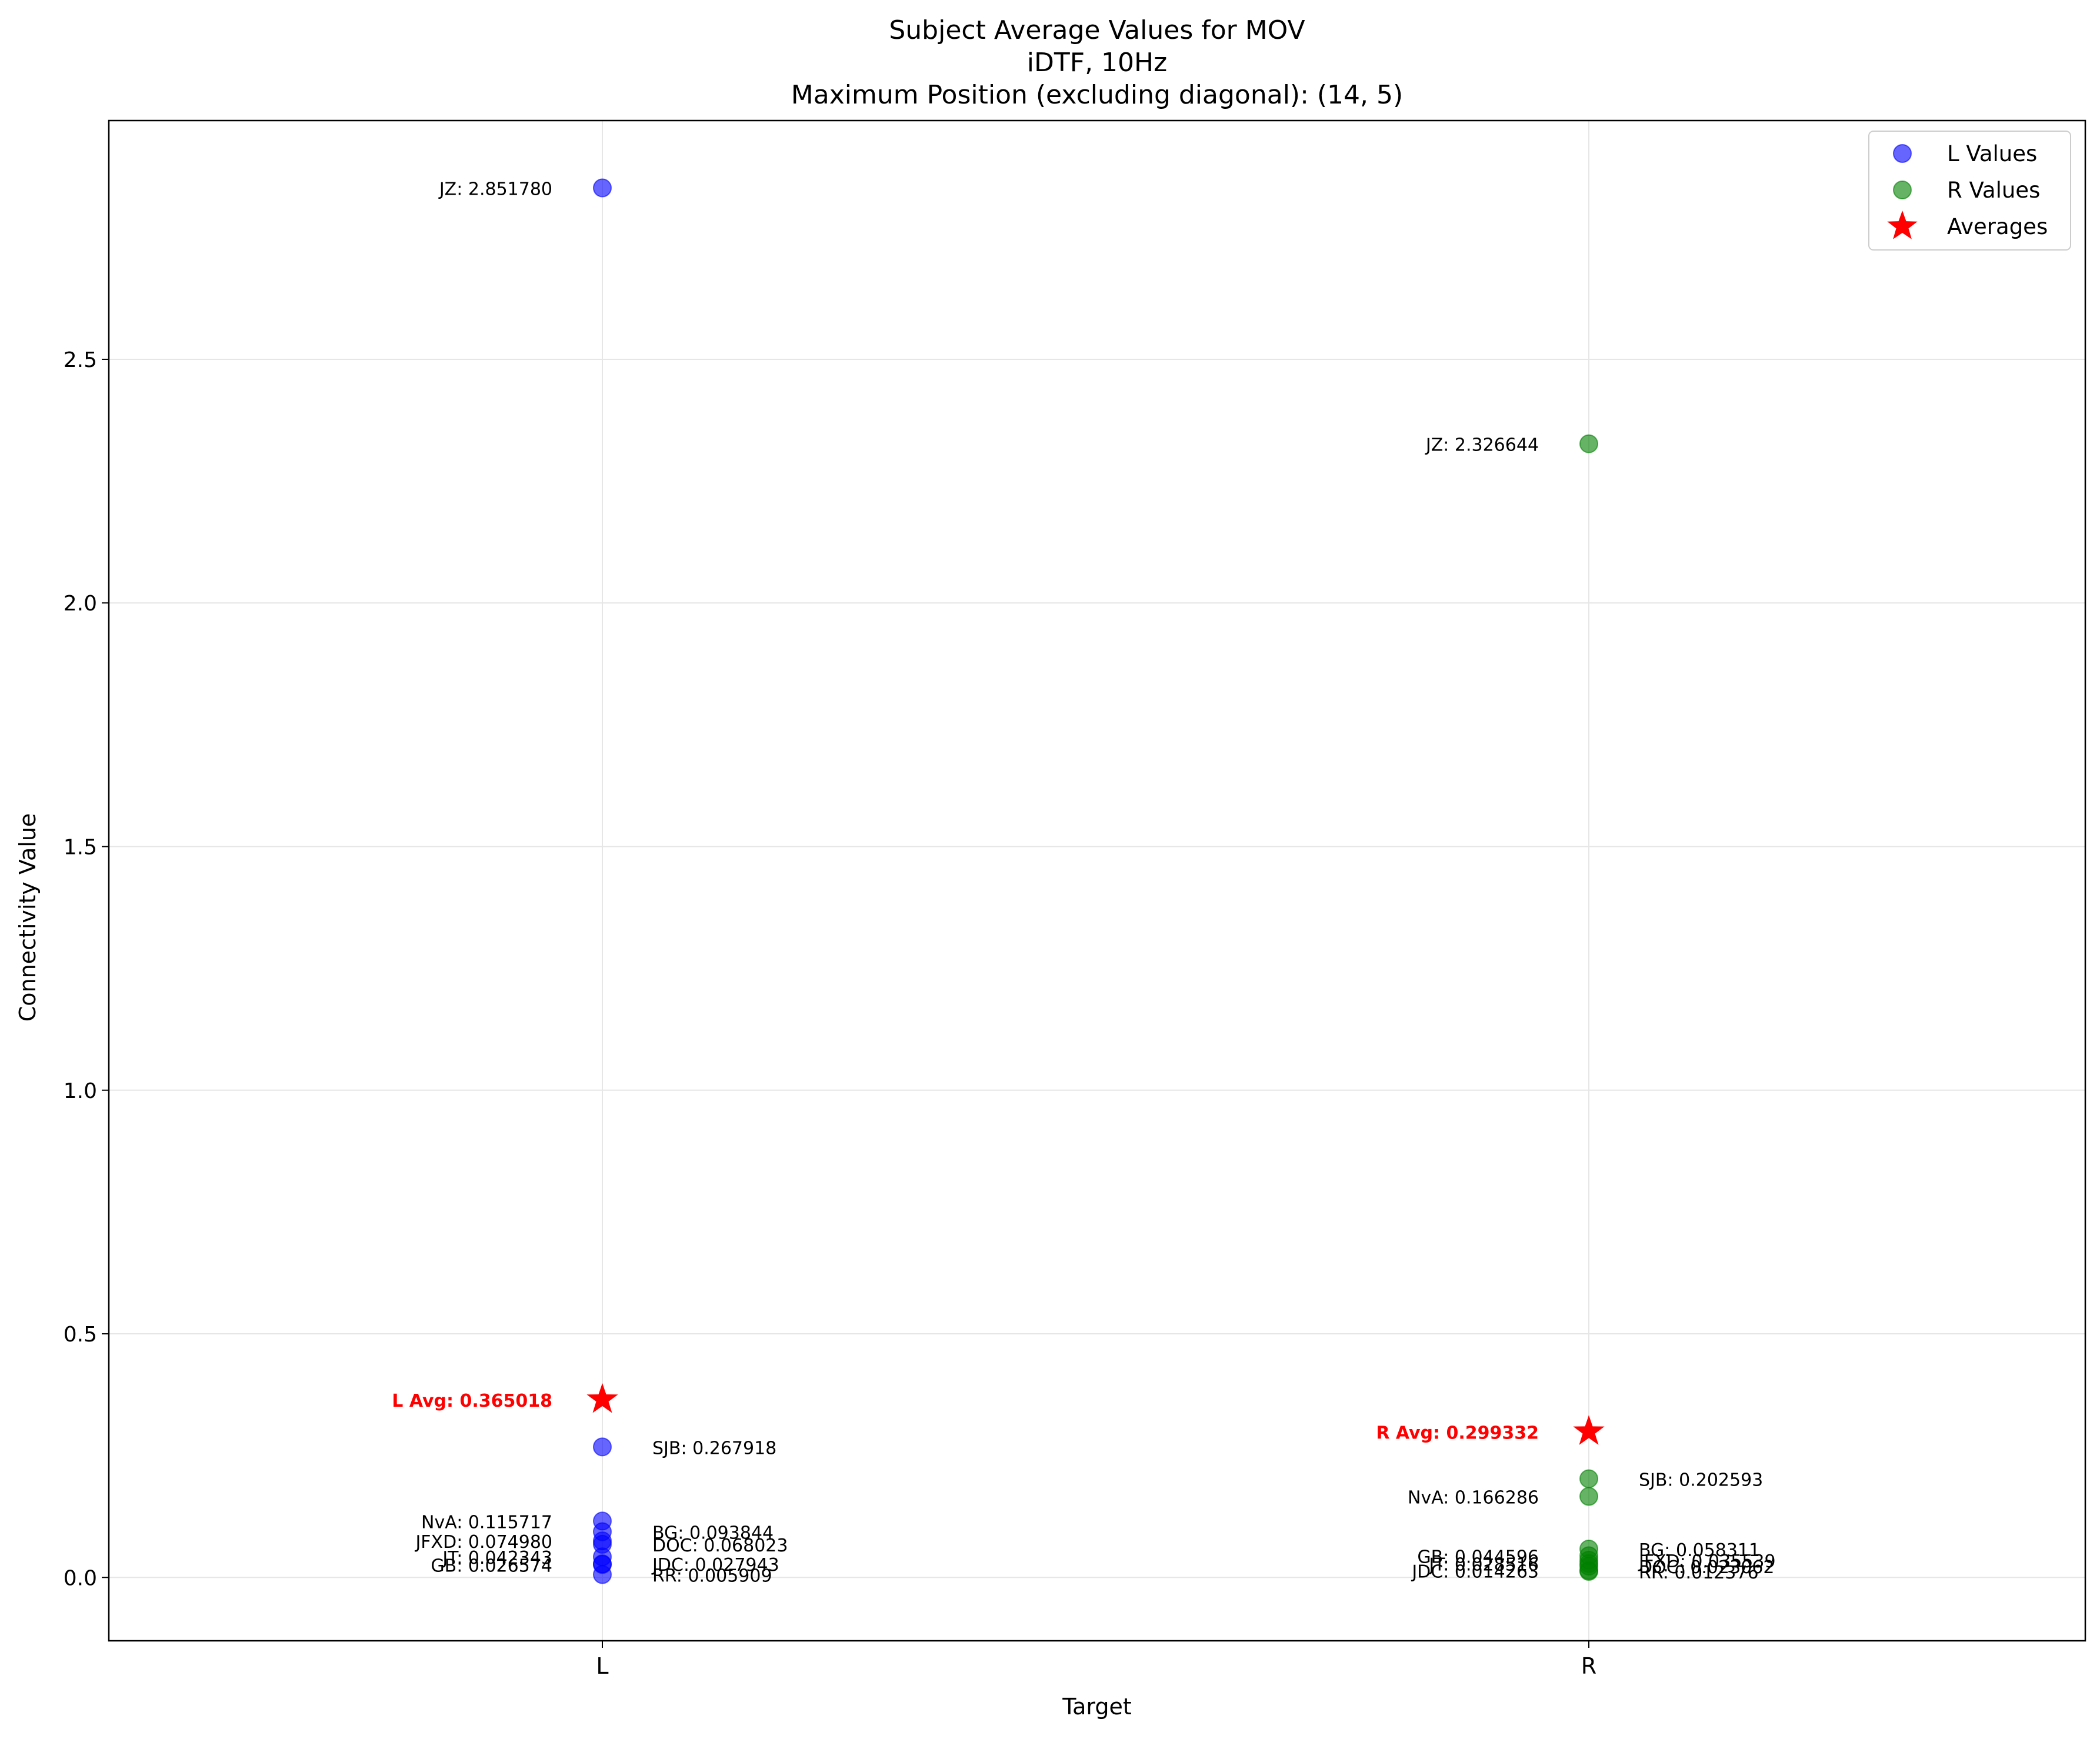  Describe the element at coordinates (80, 1091) in the screenshot. I see `y-tick-label: 1.0` at that location.